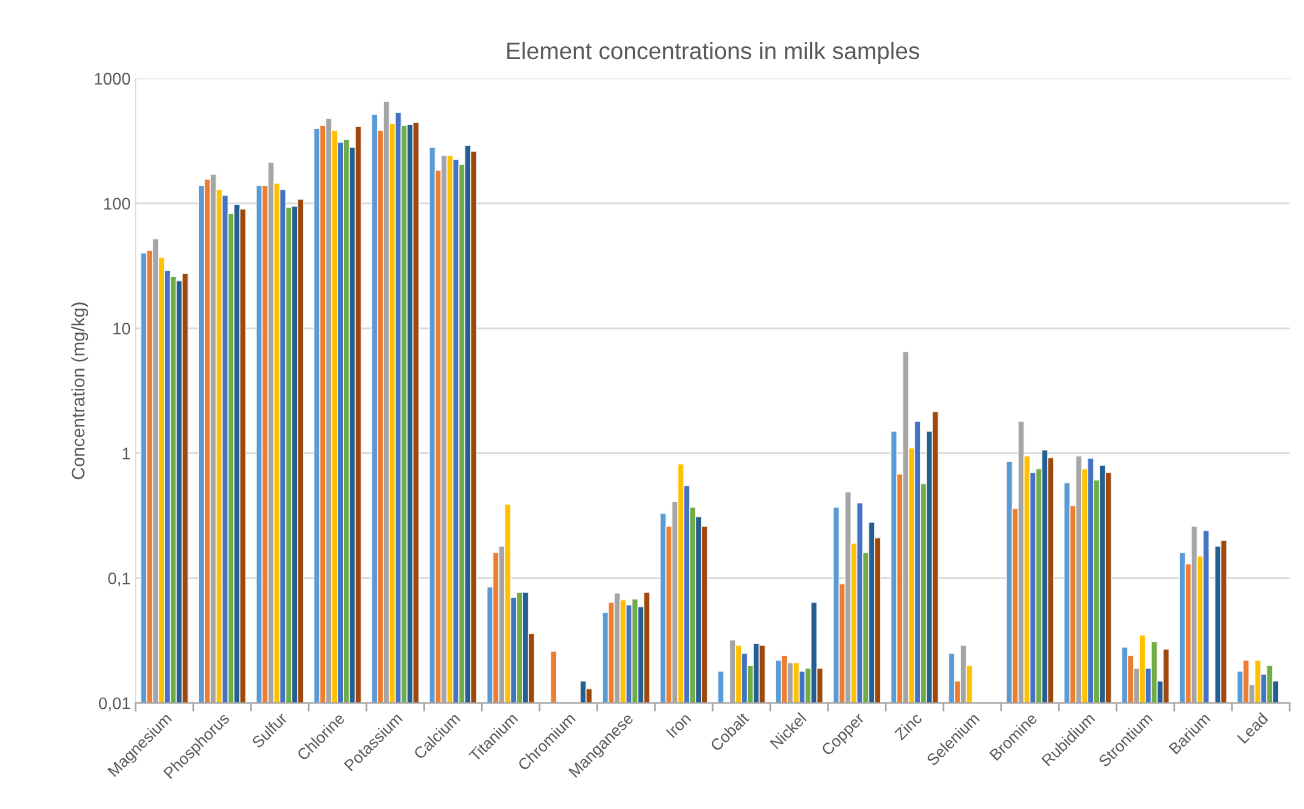  I want to click on y-tick-label: 0,1, so click(119, 579).